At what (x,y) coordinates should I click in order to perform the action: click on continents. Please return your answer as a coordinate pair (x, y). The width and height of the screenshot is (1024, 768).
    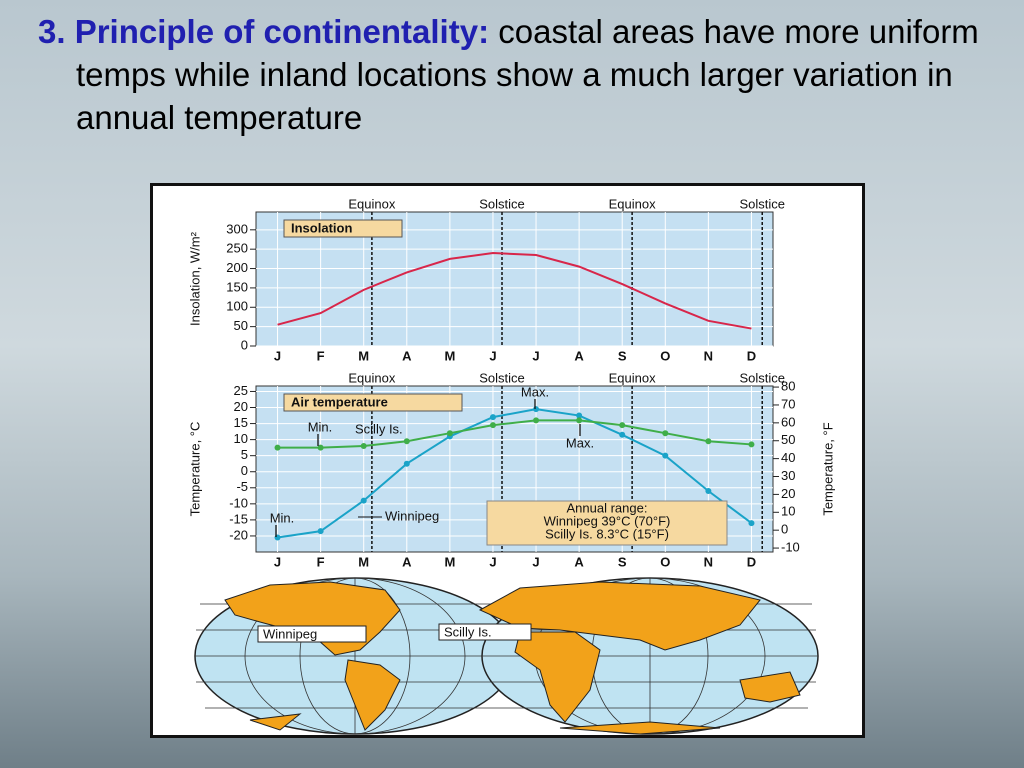
    Looking at the image, I should click on (512, 658).